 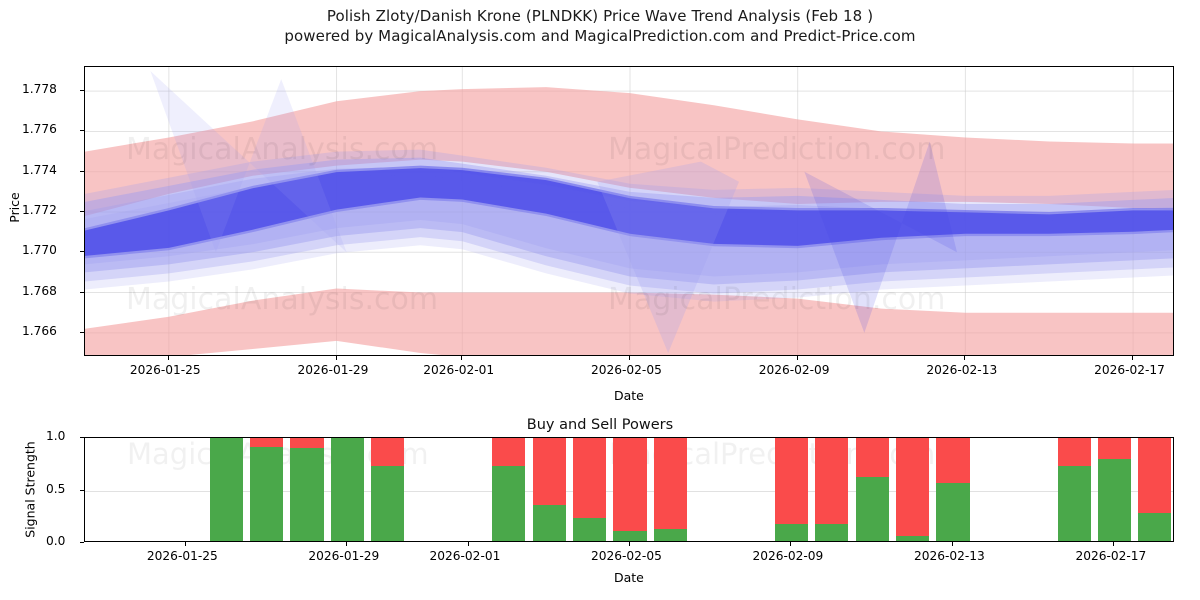 What do you see at coordinates (39, 129) in the screenshot?
I see `price-y-tick-label: 1.776` at bounding box center [39, 129].